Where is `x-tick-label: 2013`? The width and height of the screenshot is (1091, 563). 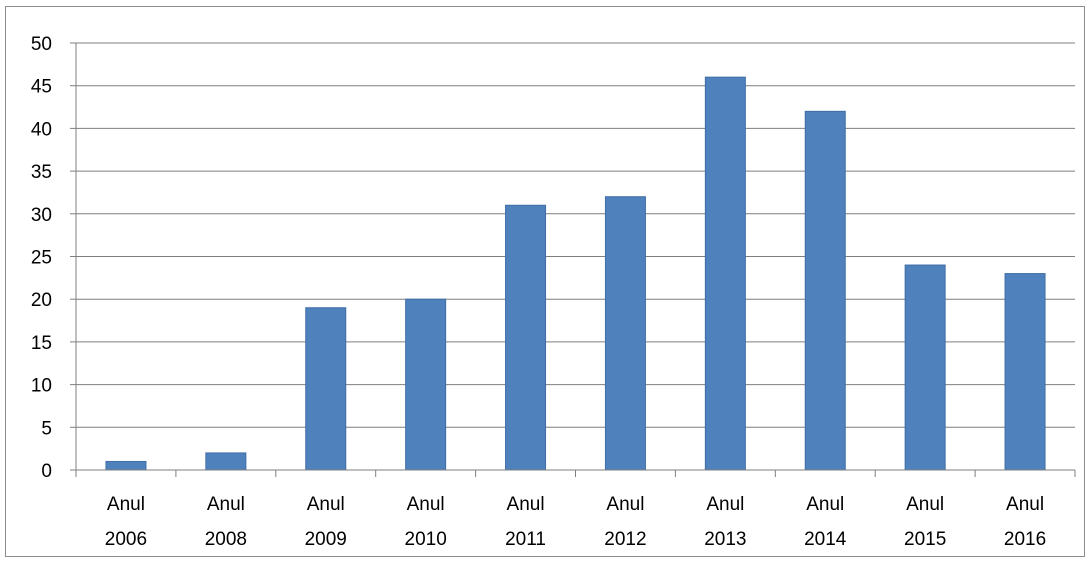
x-tick-label: 2013 is located at coordinates (725, 539).